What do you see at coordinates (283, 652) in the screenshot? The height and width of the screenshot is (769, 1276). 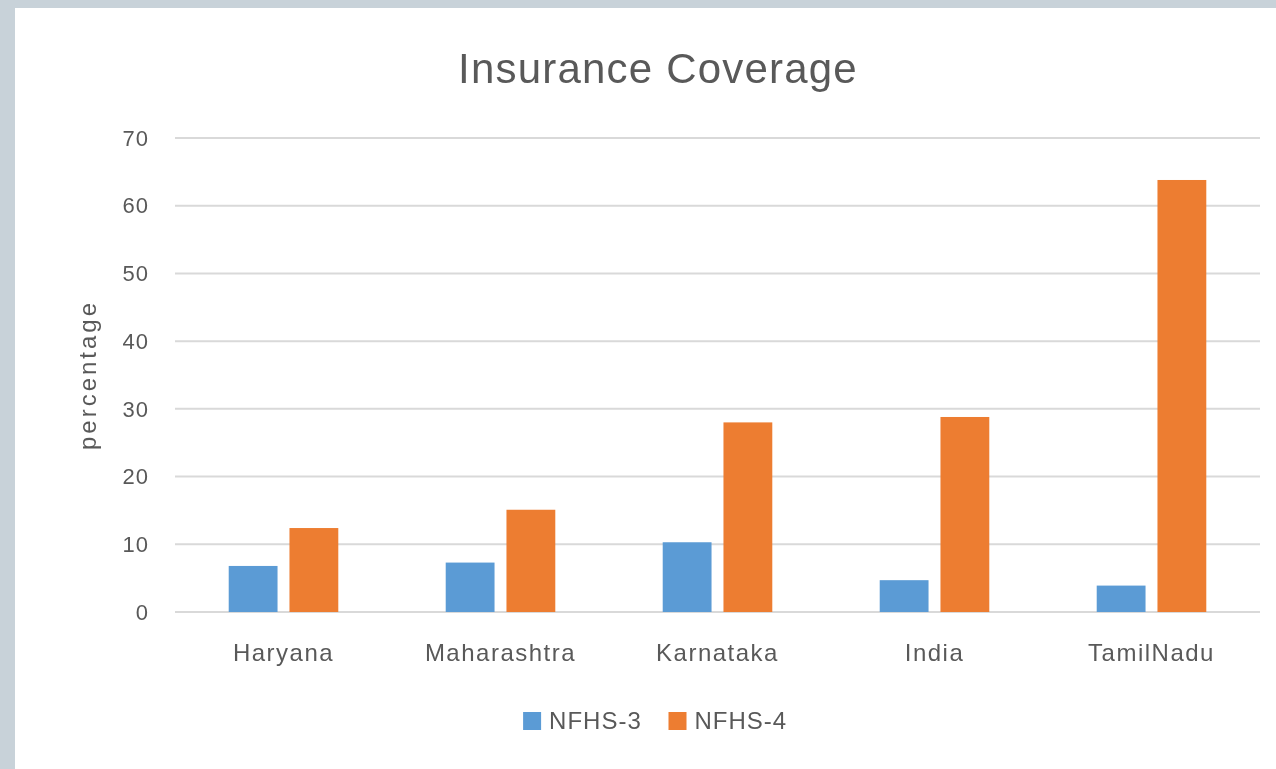 I see `x-tick-label: Haryana` at bounding box center [283, 652].